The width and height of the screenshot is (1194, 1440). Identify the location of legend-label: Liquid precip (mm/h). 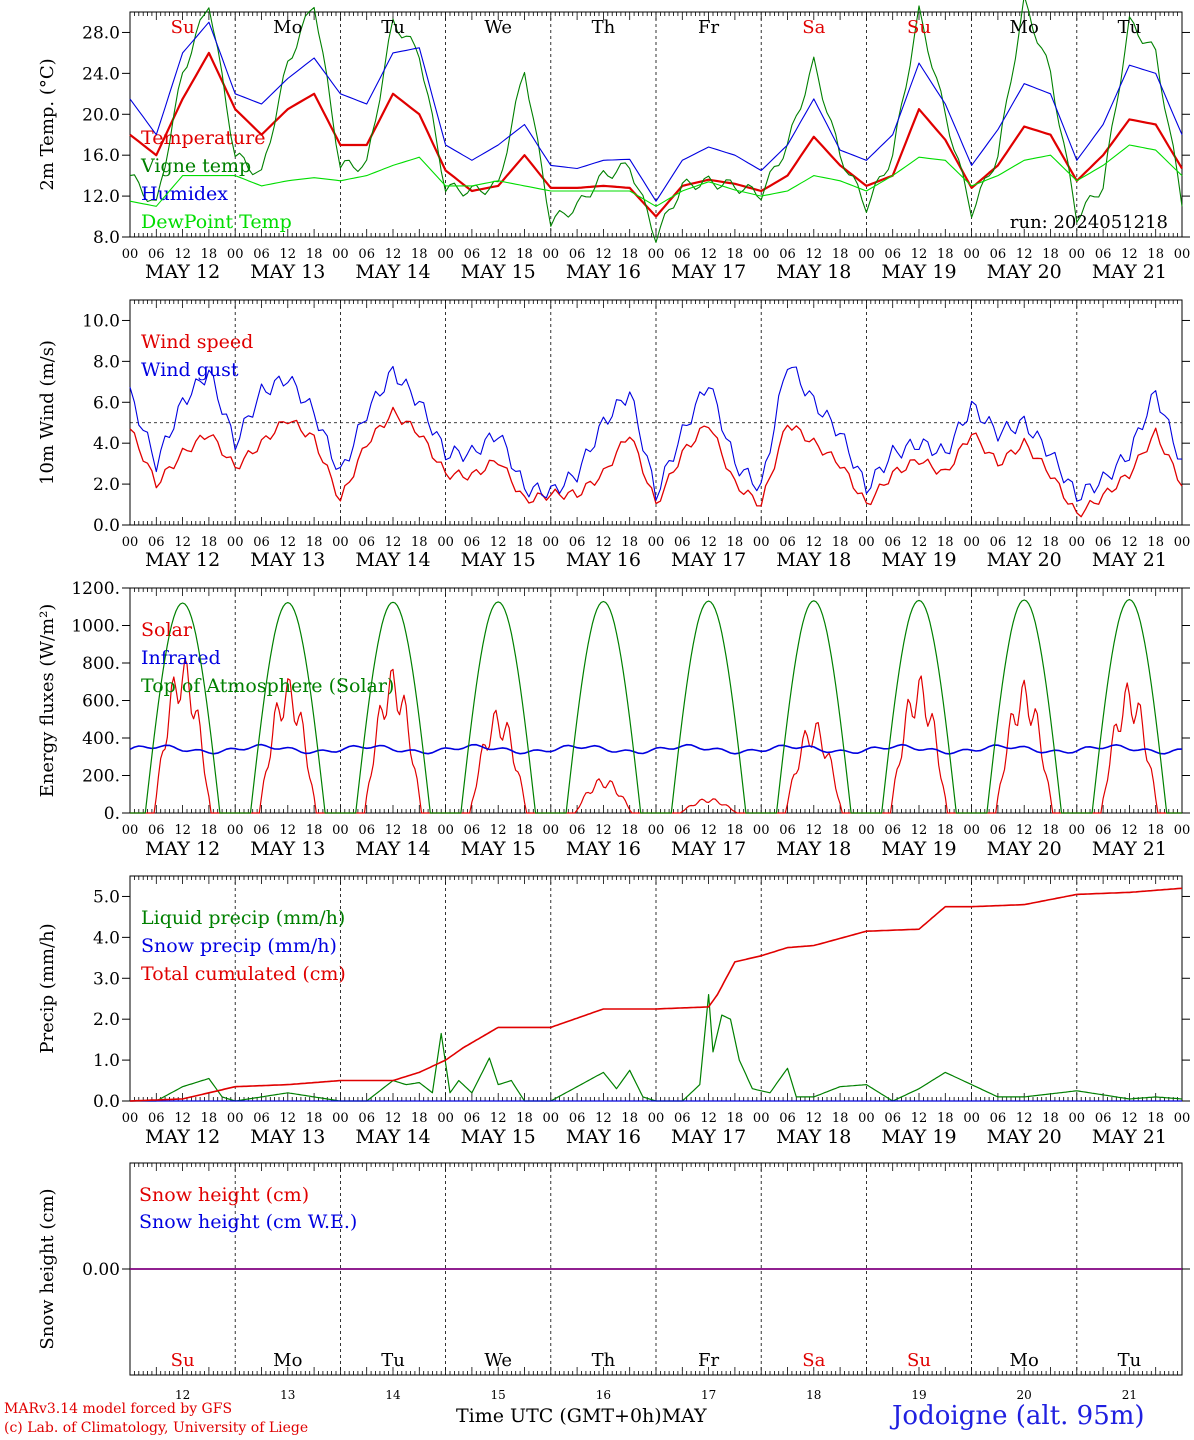
(243, 918).